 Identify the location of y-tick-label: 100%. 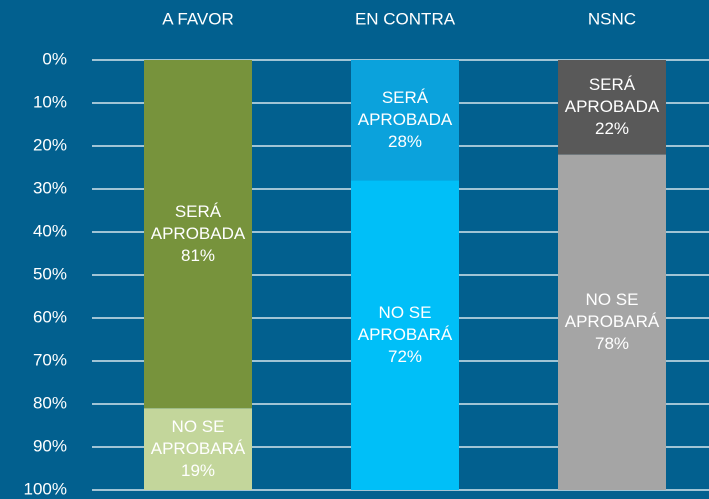
(45, 488).